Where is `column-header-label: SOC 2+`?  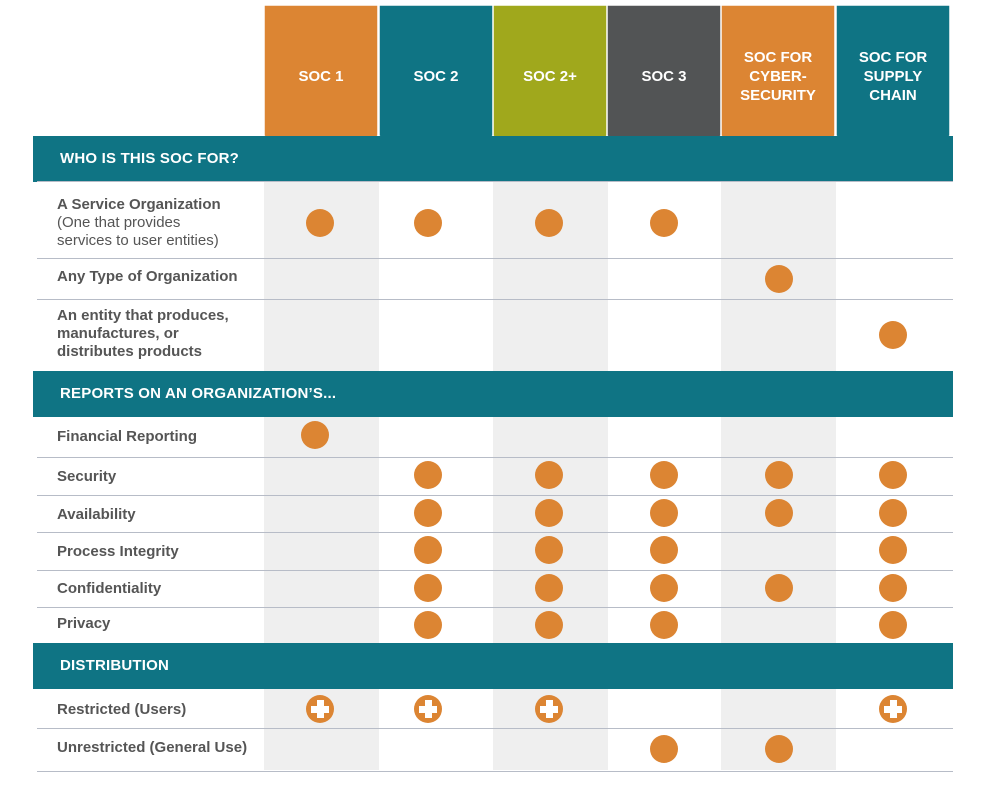 column-header-label: SOC 2+ is located at coordinates (550, 76).